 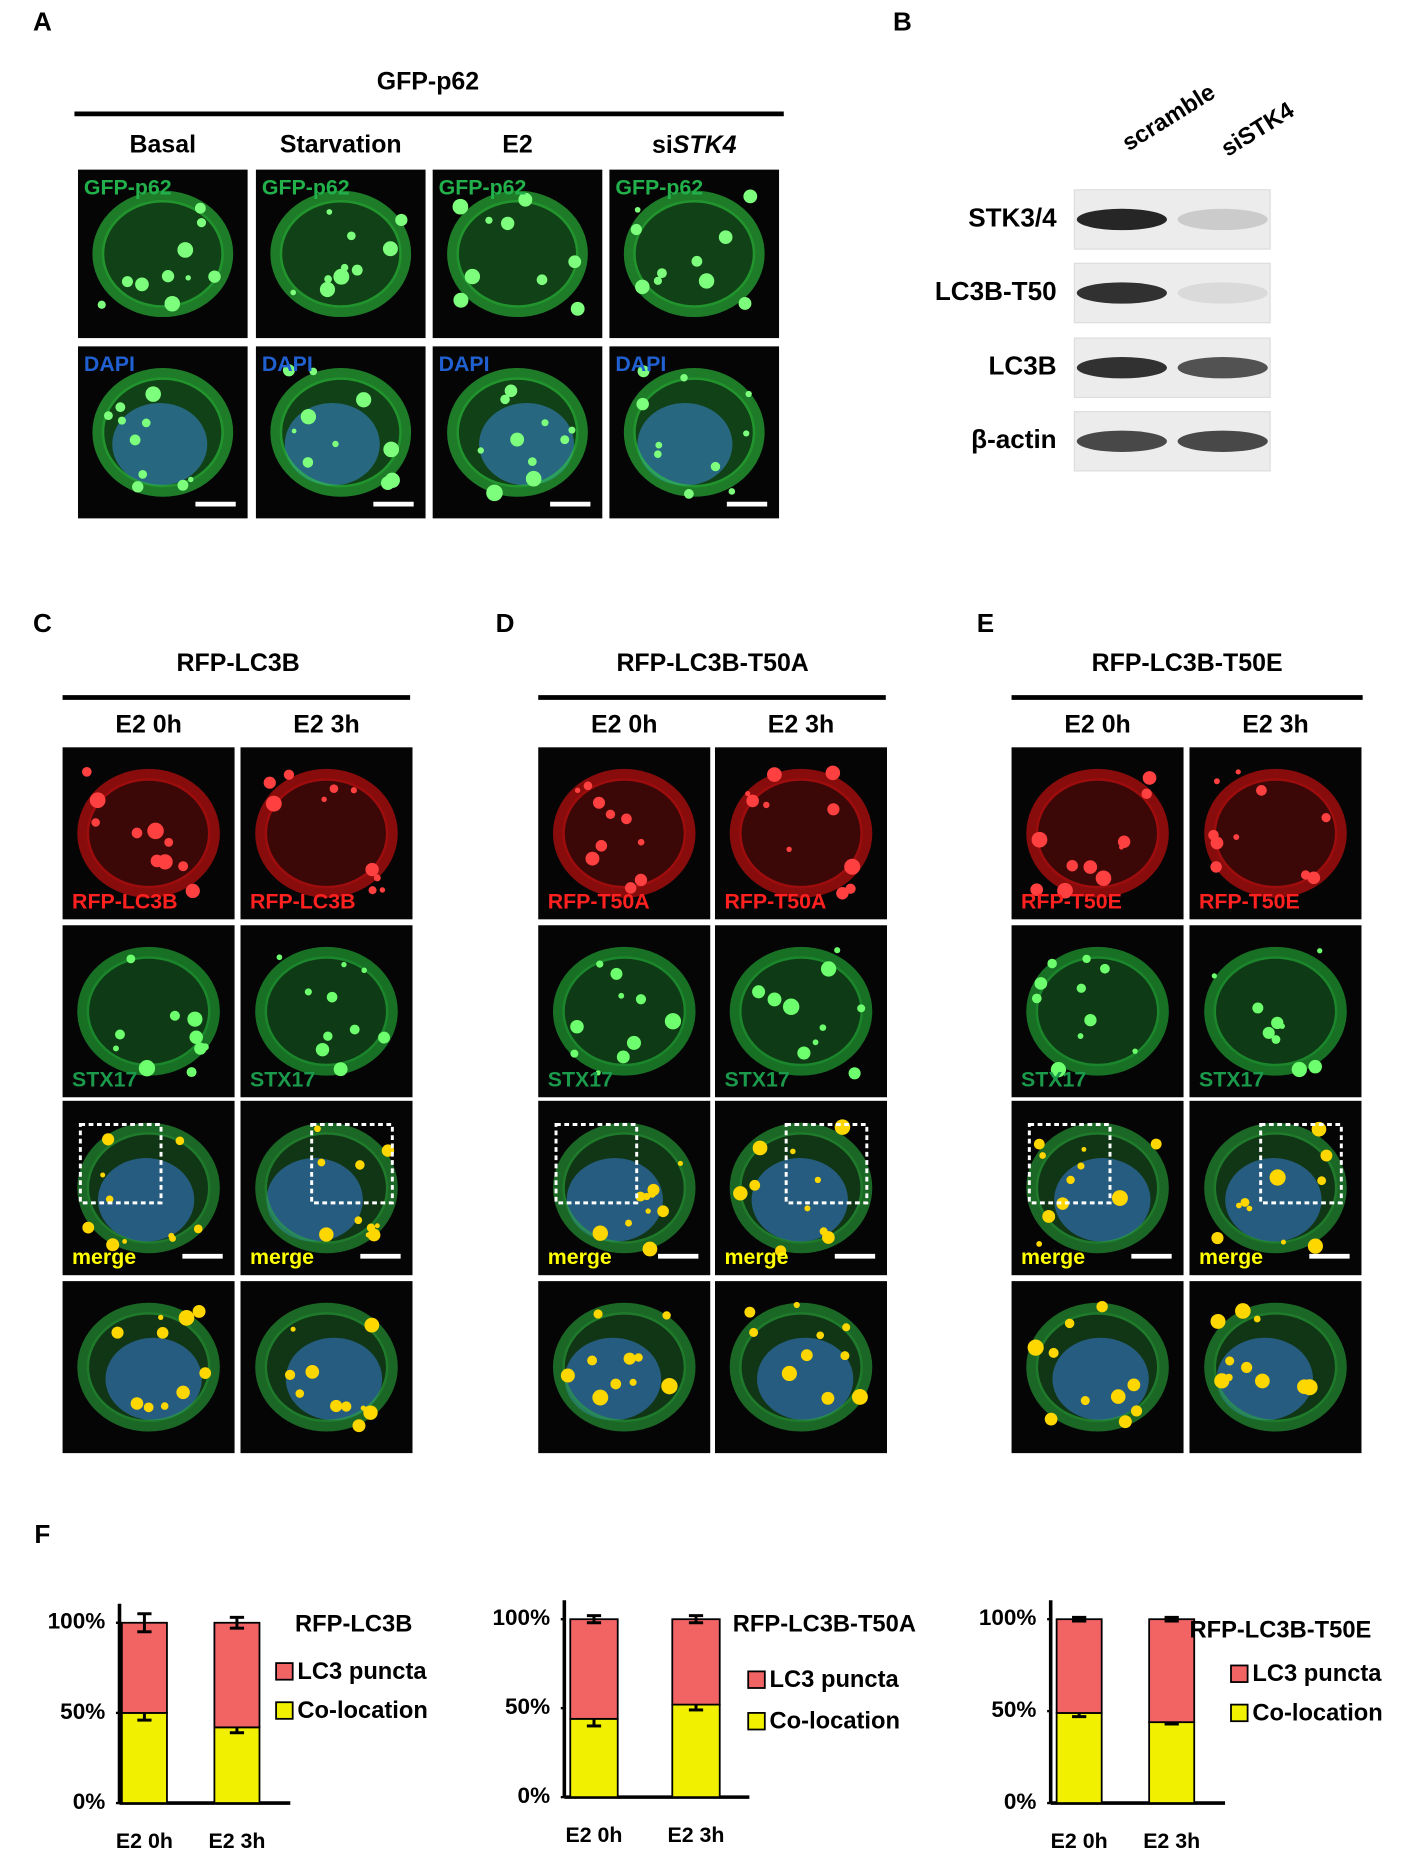 I want to click on header-part: si, so click(x=662, y=144).